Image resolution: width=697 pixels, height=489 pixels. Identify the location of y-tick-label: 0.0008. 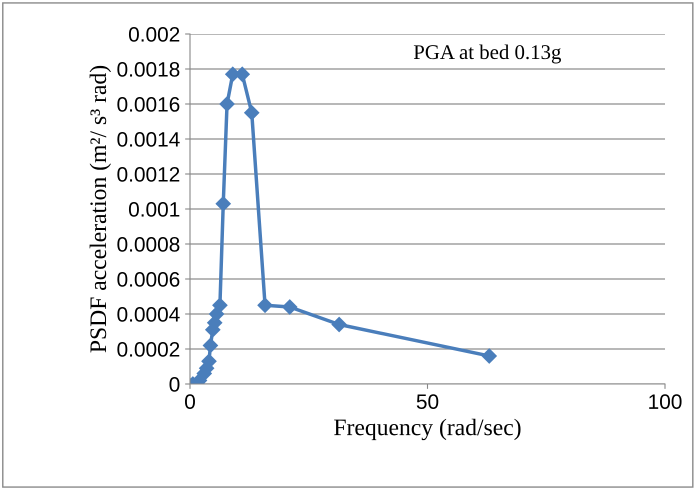
(148, 244).